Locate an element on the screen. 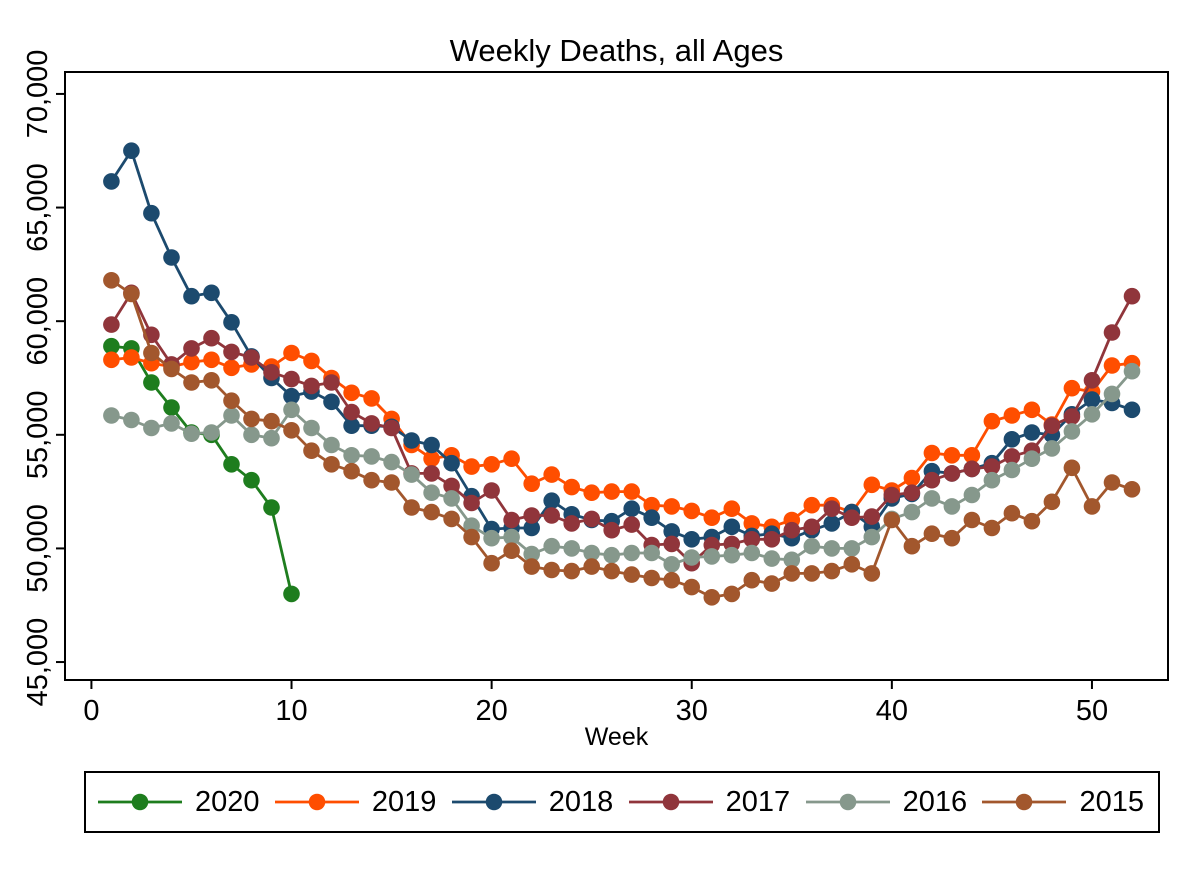  legend-entry-2018: 2018 is located at coordinates (532, 802).